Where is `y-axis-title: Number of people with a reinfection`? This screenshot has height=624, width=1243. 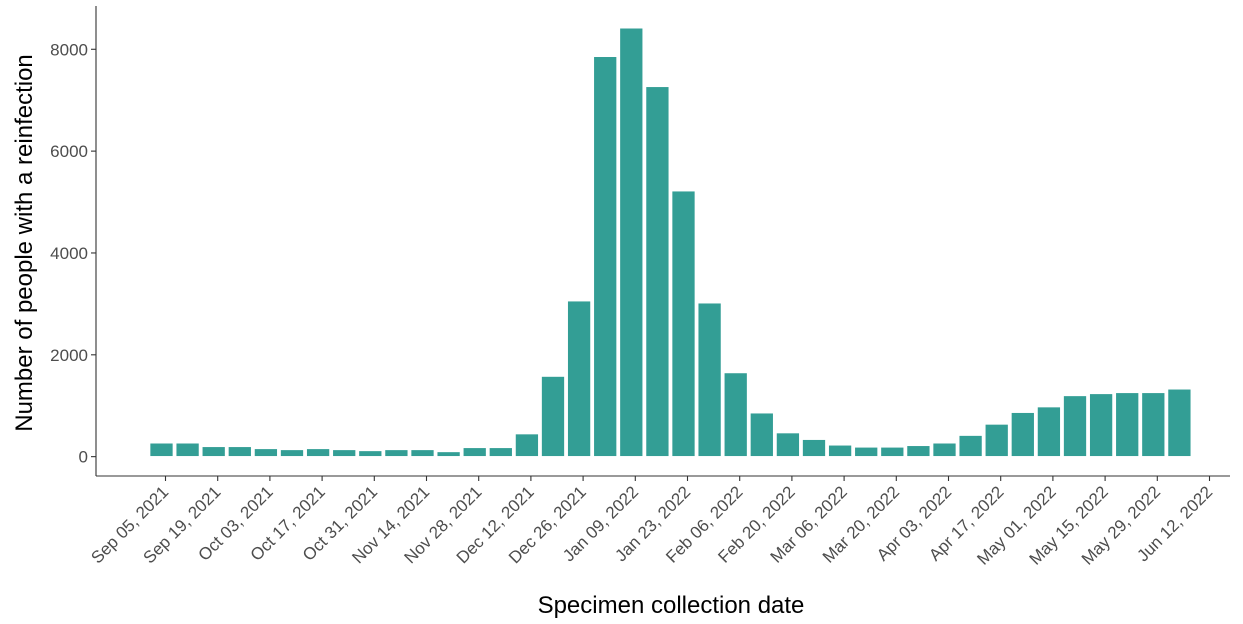 y-axis-title: Number of people with a reinfection is located at coordinates (24, 243).